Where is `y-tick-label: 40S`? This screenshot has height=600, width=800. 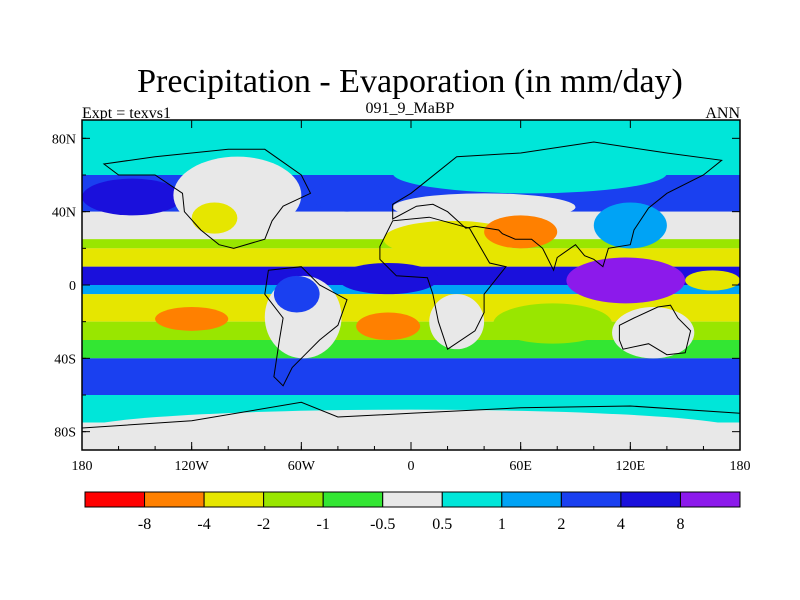
y-tick-label: 40S is located at coordinates (65, 359).